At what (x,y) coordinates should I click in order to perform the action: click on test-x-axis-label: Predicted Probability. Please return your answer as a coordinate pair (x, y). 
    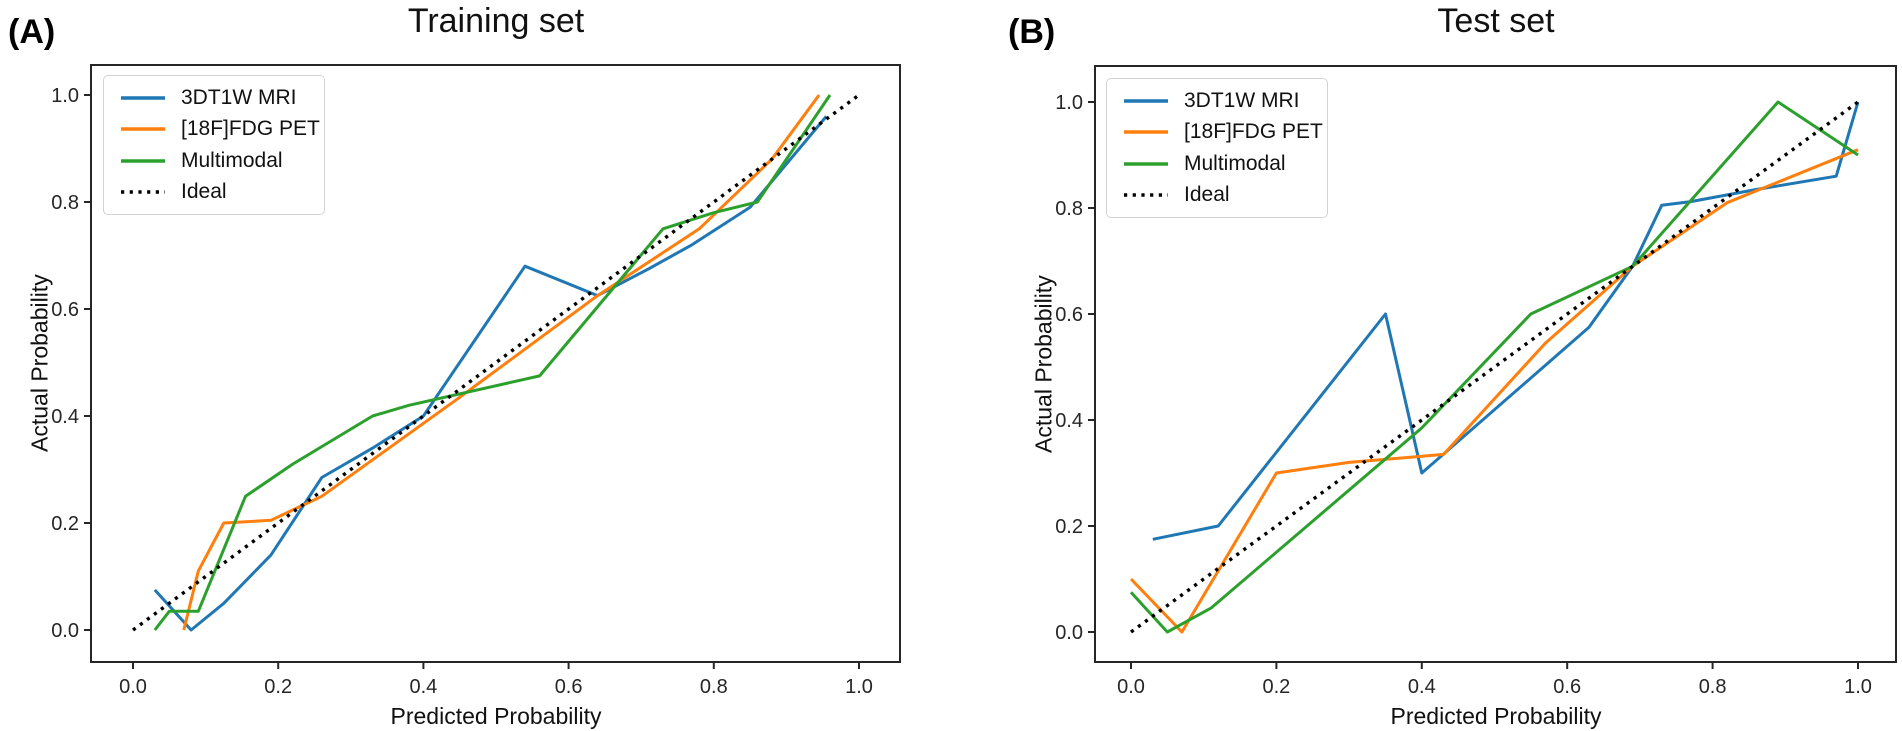
    Looking at the image, I should click on (1496, 716).